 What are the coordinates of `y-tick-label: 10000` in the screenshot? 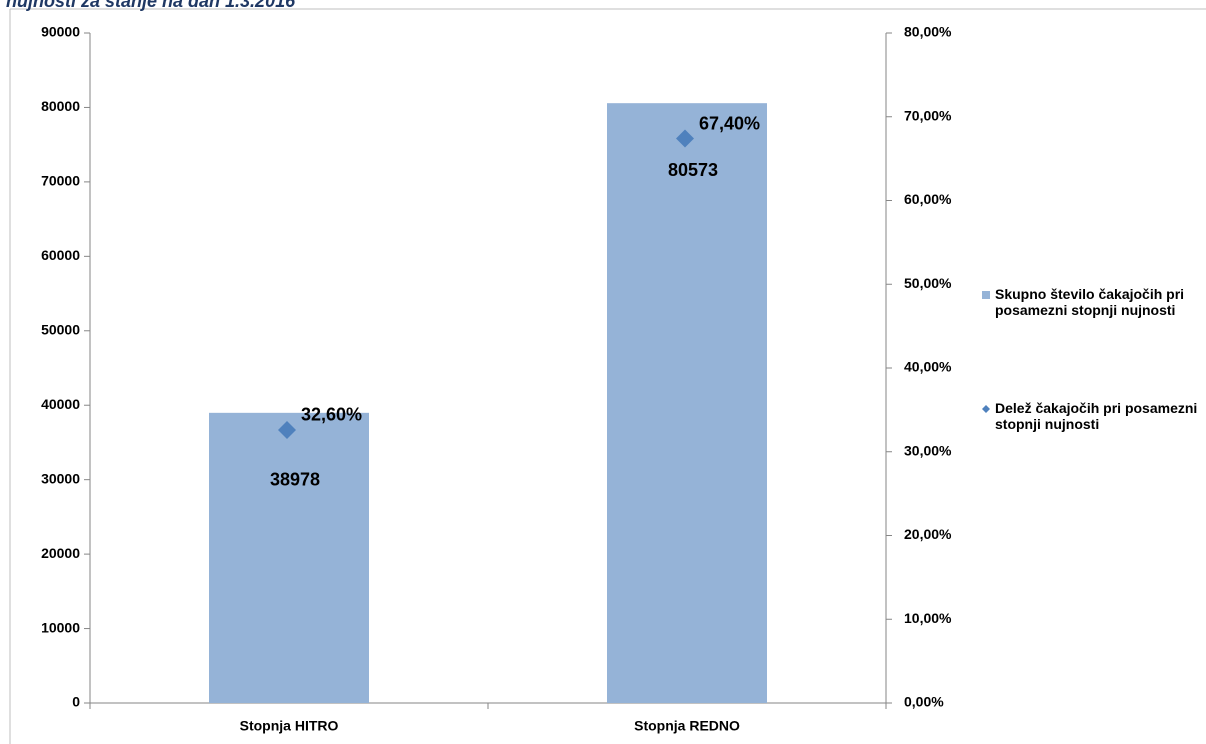 It's located at (60, 627).